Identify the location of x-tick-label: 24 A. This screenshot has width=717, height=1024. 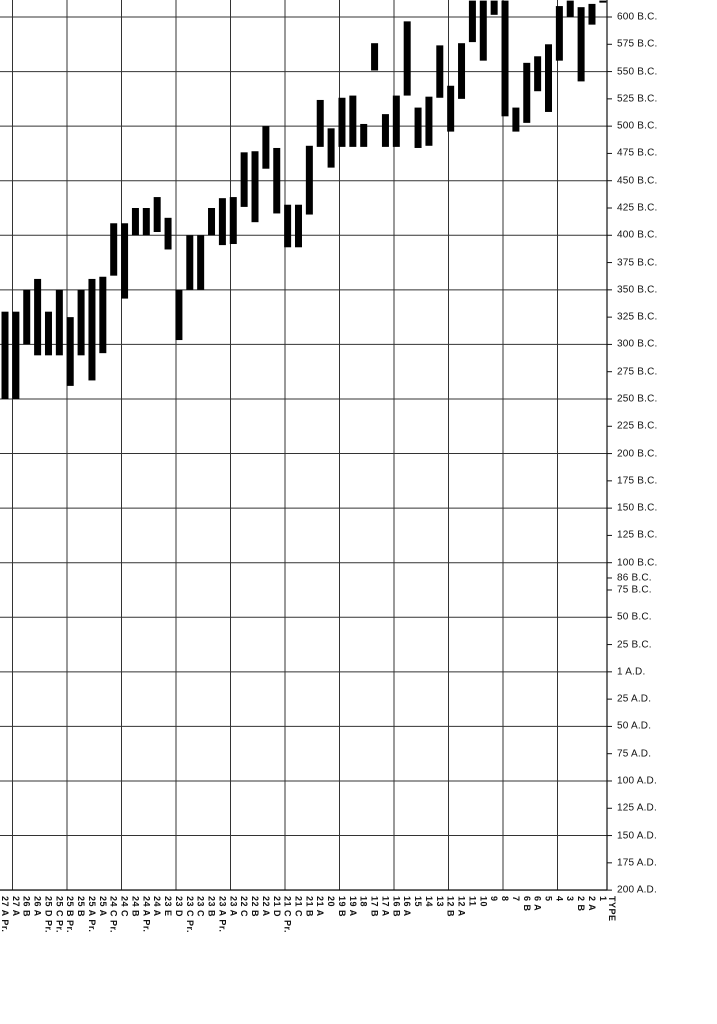
(157, 906).